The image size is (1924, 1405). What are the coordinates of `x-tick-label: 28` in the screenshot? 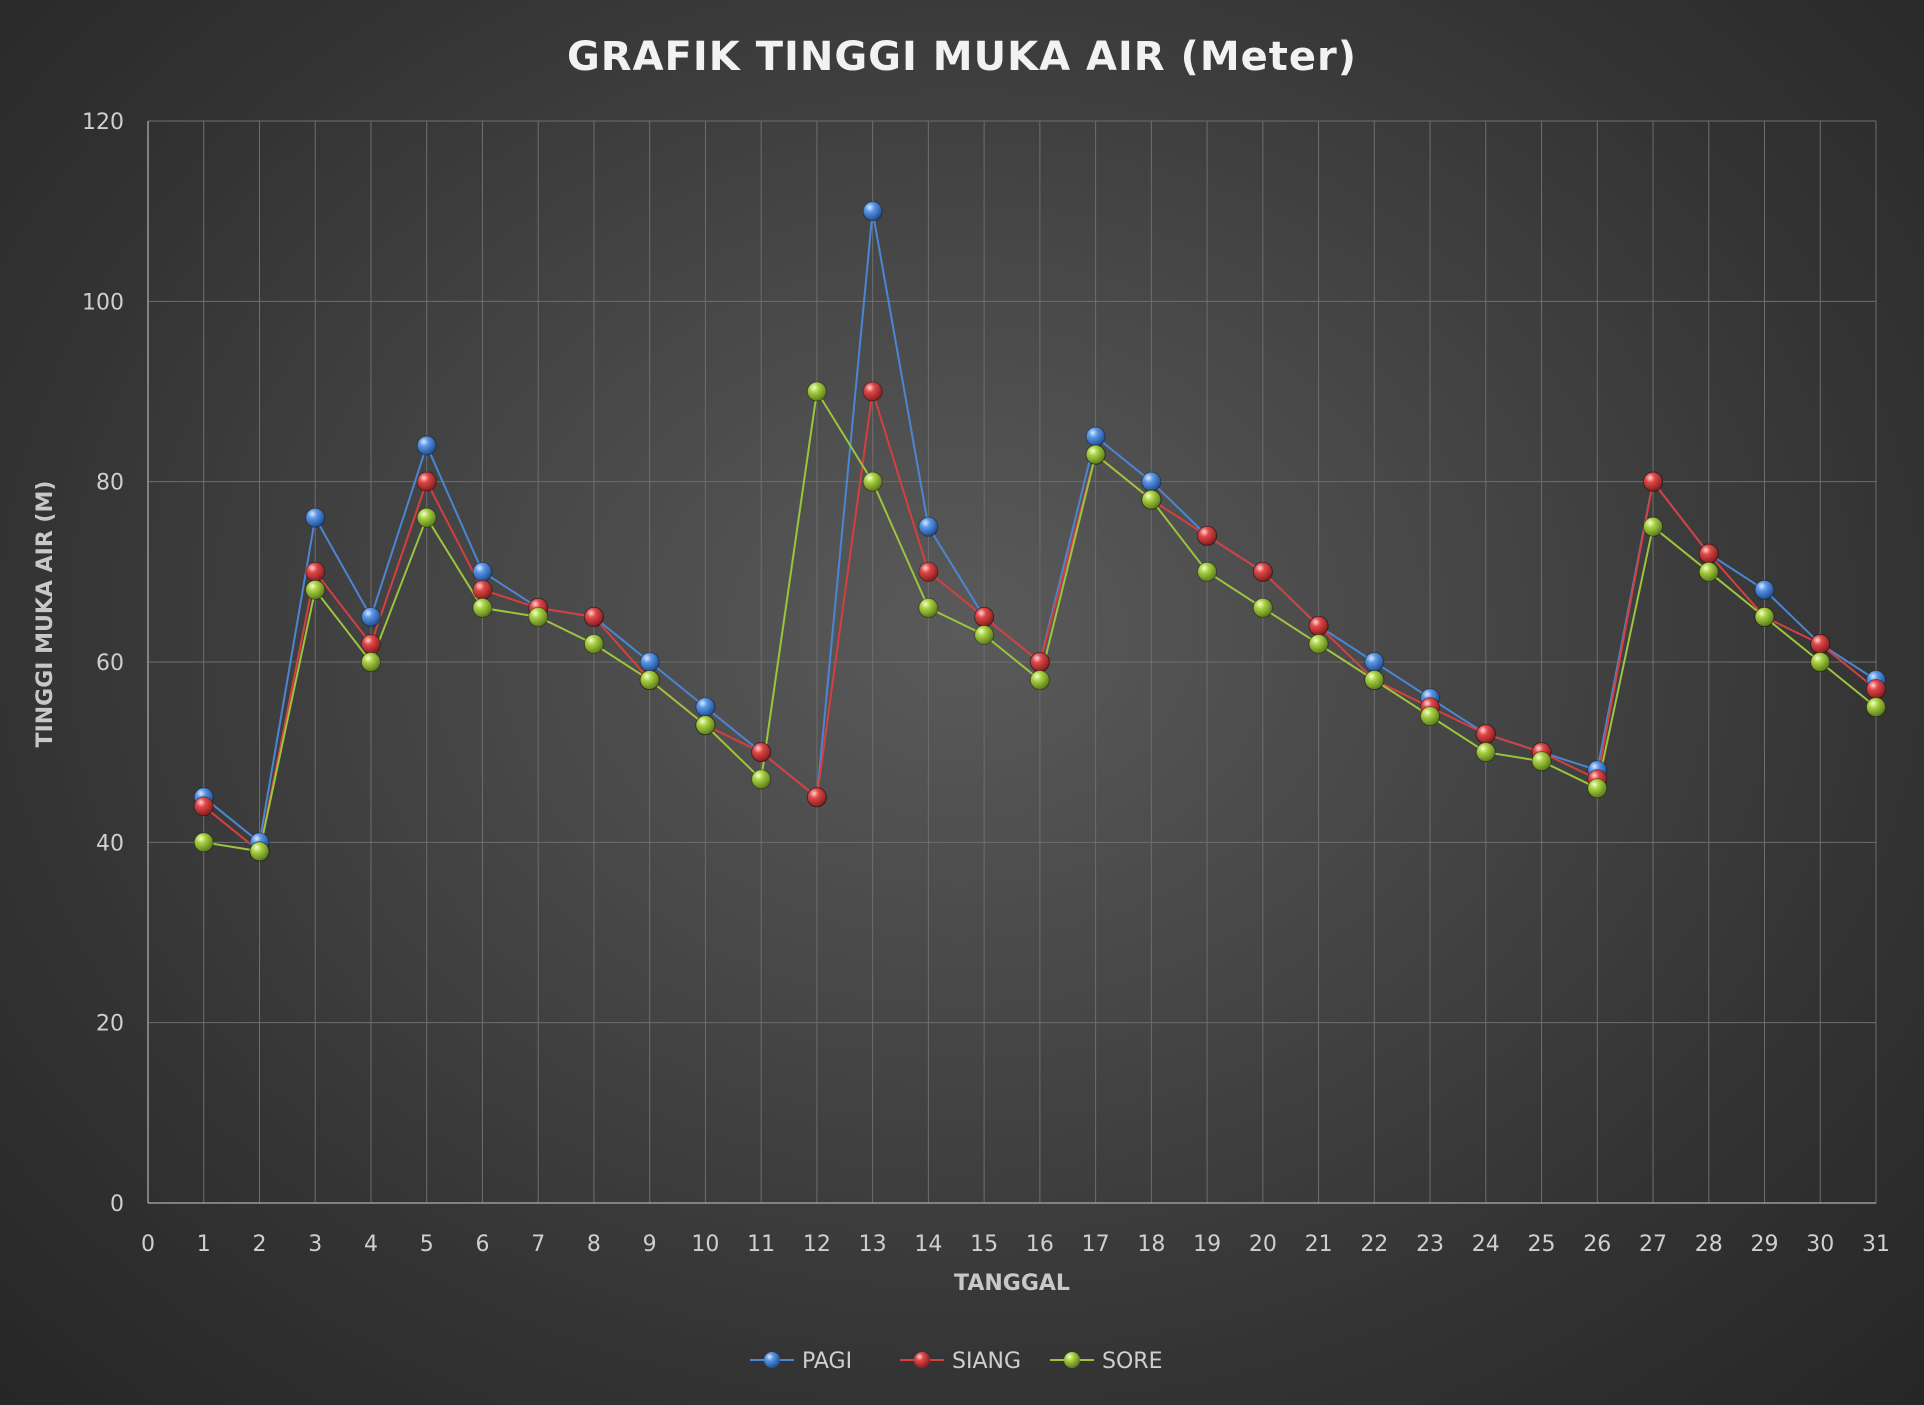 It's located at (1709, 1244).